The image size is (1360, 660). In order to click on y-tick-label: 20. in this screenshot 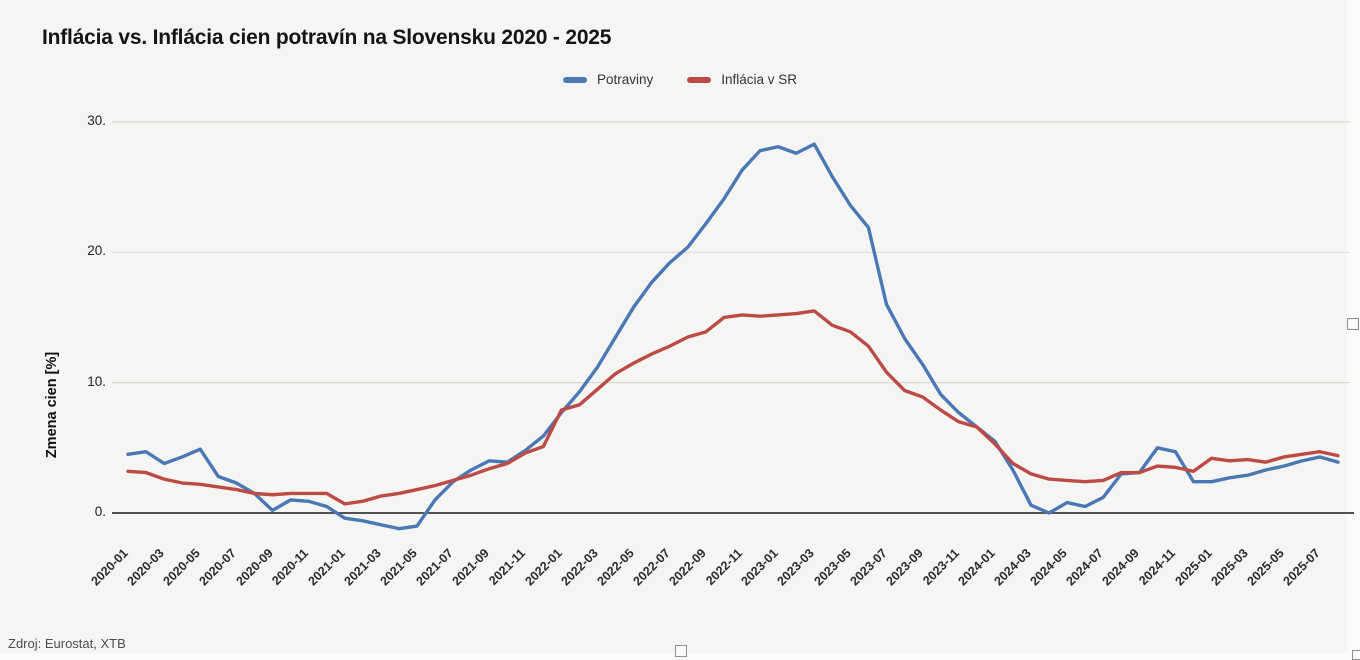, I will do `click(96, 251)`.